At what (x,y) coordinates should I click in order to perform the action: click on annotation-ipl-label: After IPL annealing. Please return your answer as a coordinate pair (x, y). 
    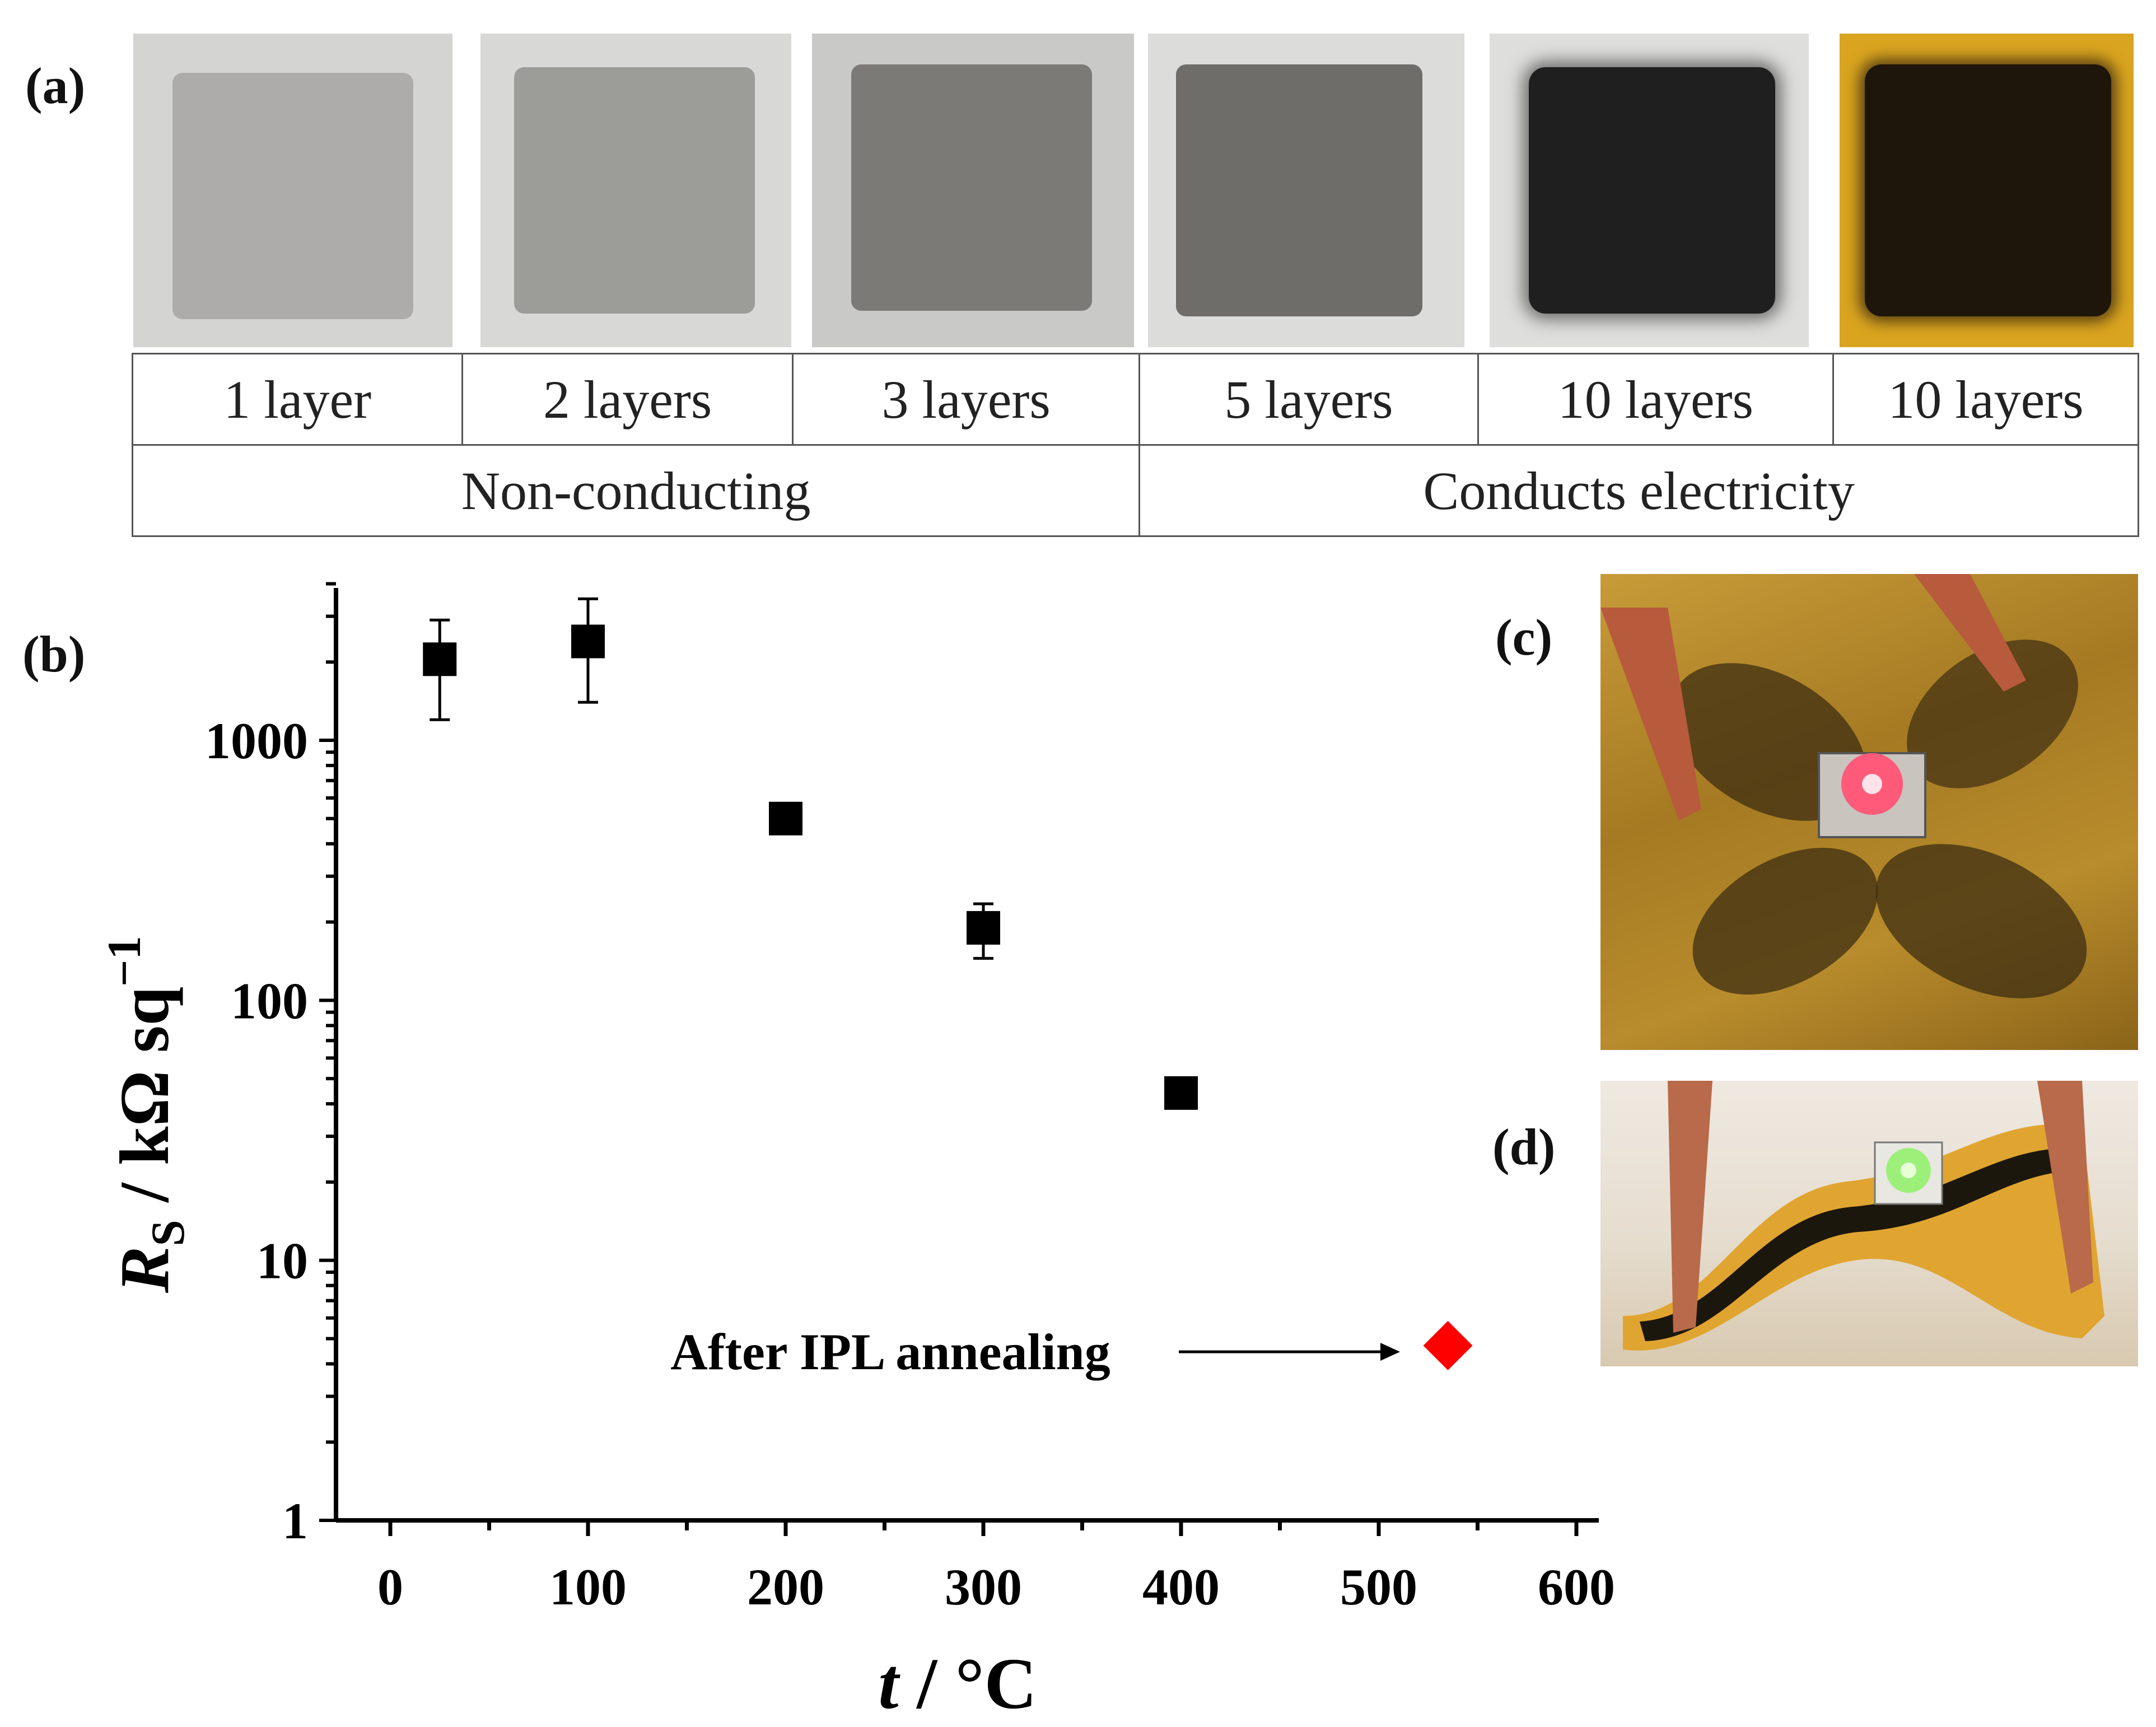
    Looking at the image, I should click on (890, 1351).